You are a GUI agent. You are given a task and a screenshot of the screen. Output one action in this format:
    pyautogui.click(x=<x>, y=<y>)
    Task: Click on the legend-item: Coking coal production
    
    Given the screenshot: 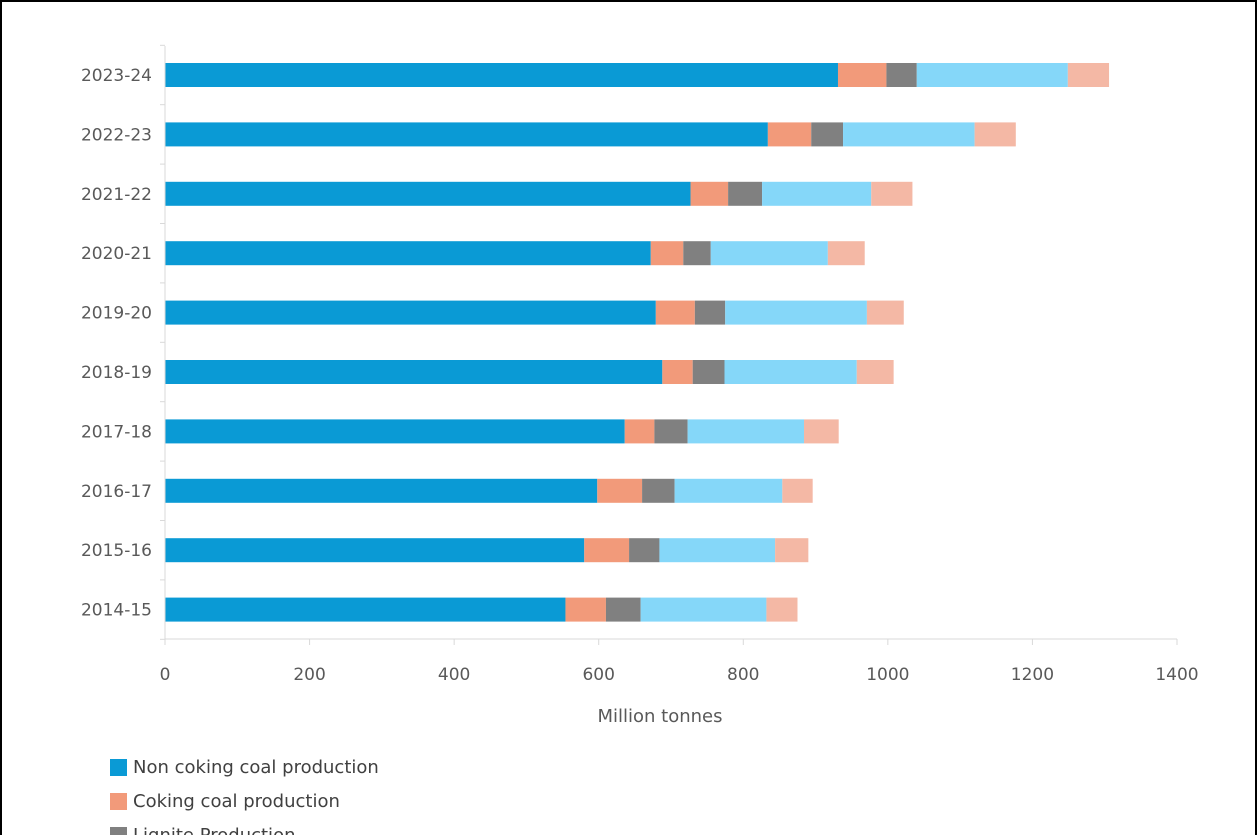 What is the action you would take?
    pyautogui.click(x=244, y=801)
    